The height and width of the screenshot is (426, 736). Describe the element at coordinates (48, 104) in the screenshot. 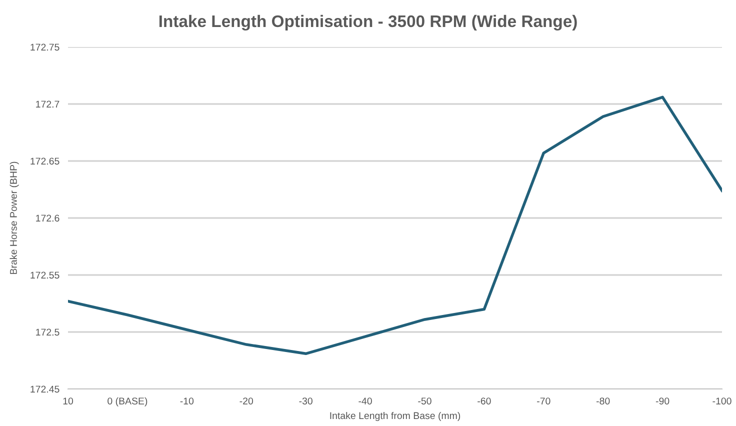

I see `y-tick-label: 172.7` at that location.